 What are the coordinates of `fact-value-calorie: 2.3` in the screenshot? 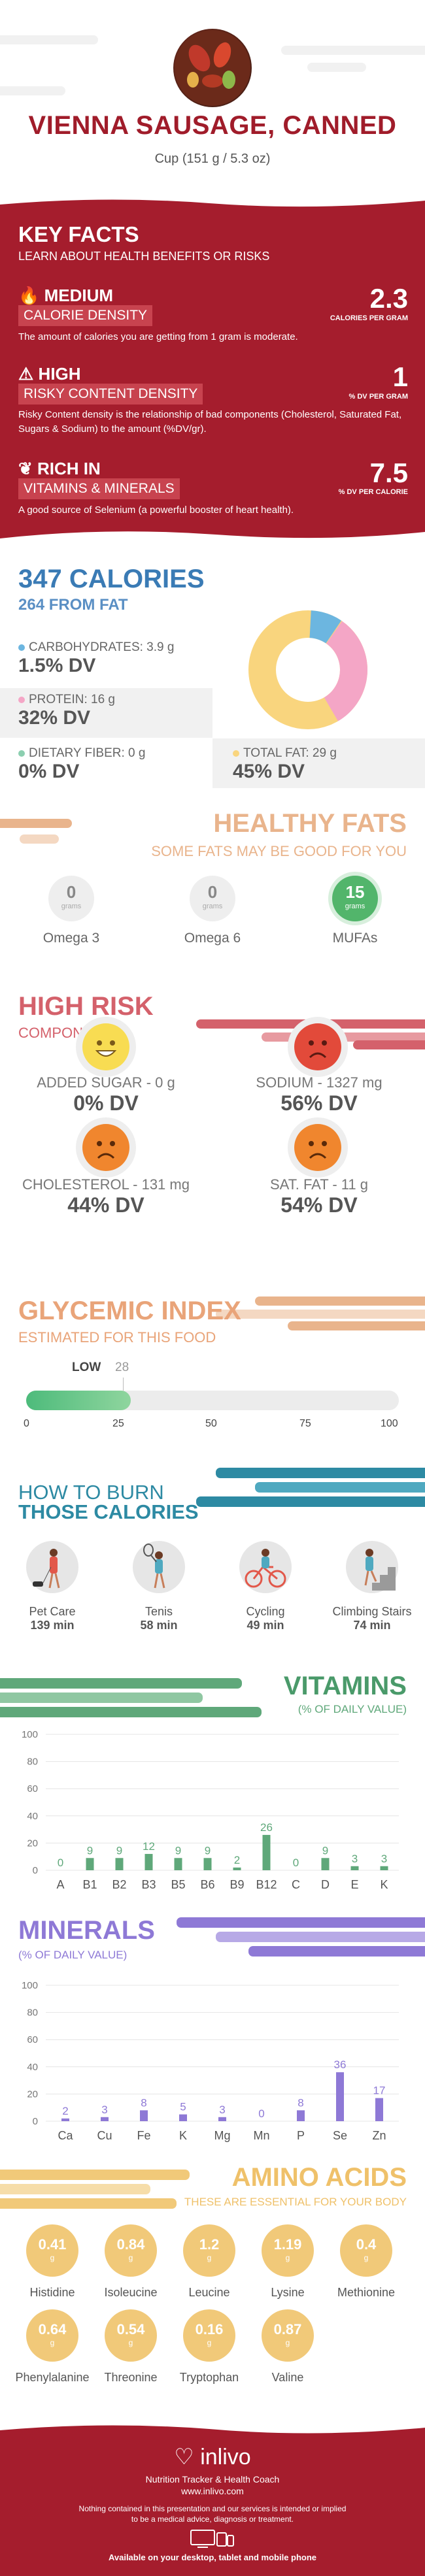 It's located at (388, 298).